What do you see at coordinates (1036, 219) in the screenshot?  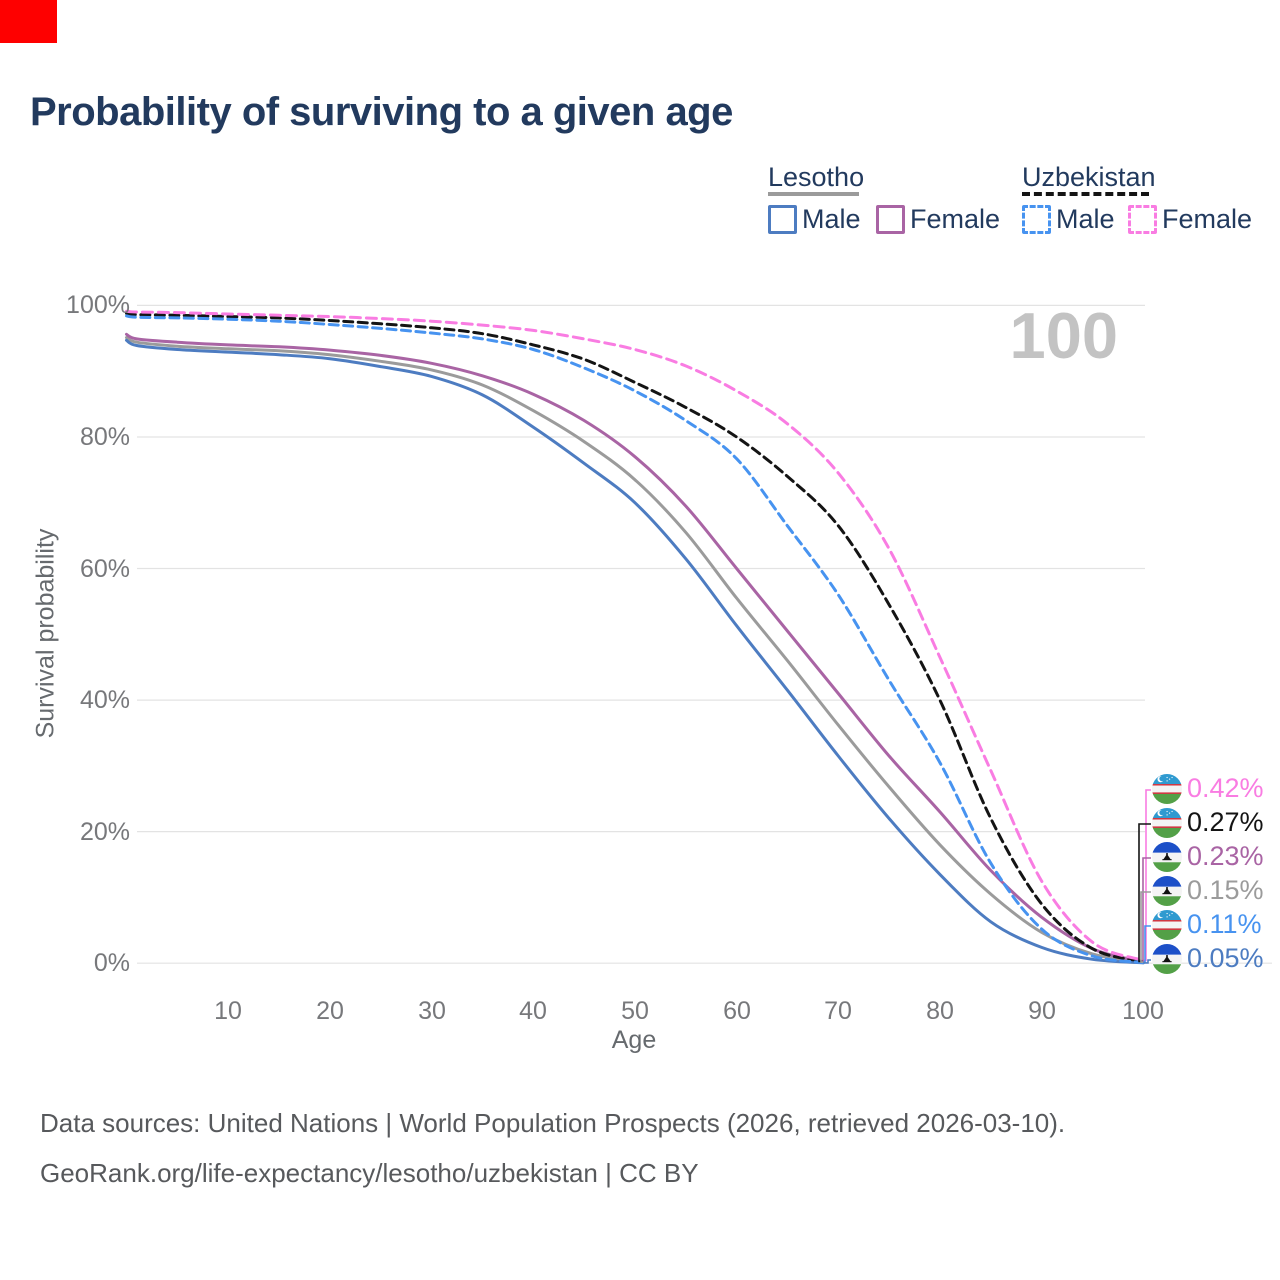 I see `legend-swatch-uzbekistan-male` at bounding box center [1036, 219].